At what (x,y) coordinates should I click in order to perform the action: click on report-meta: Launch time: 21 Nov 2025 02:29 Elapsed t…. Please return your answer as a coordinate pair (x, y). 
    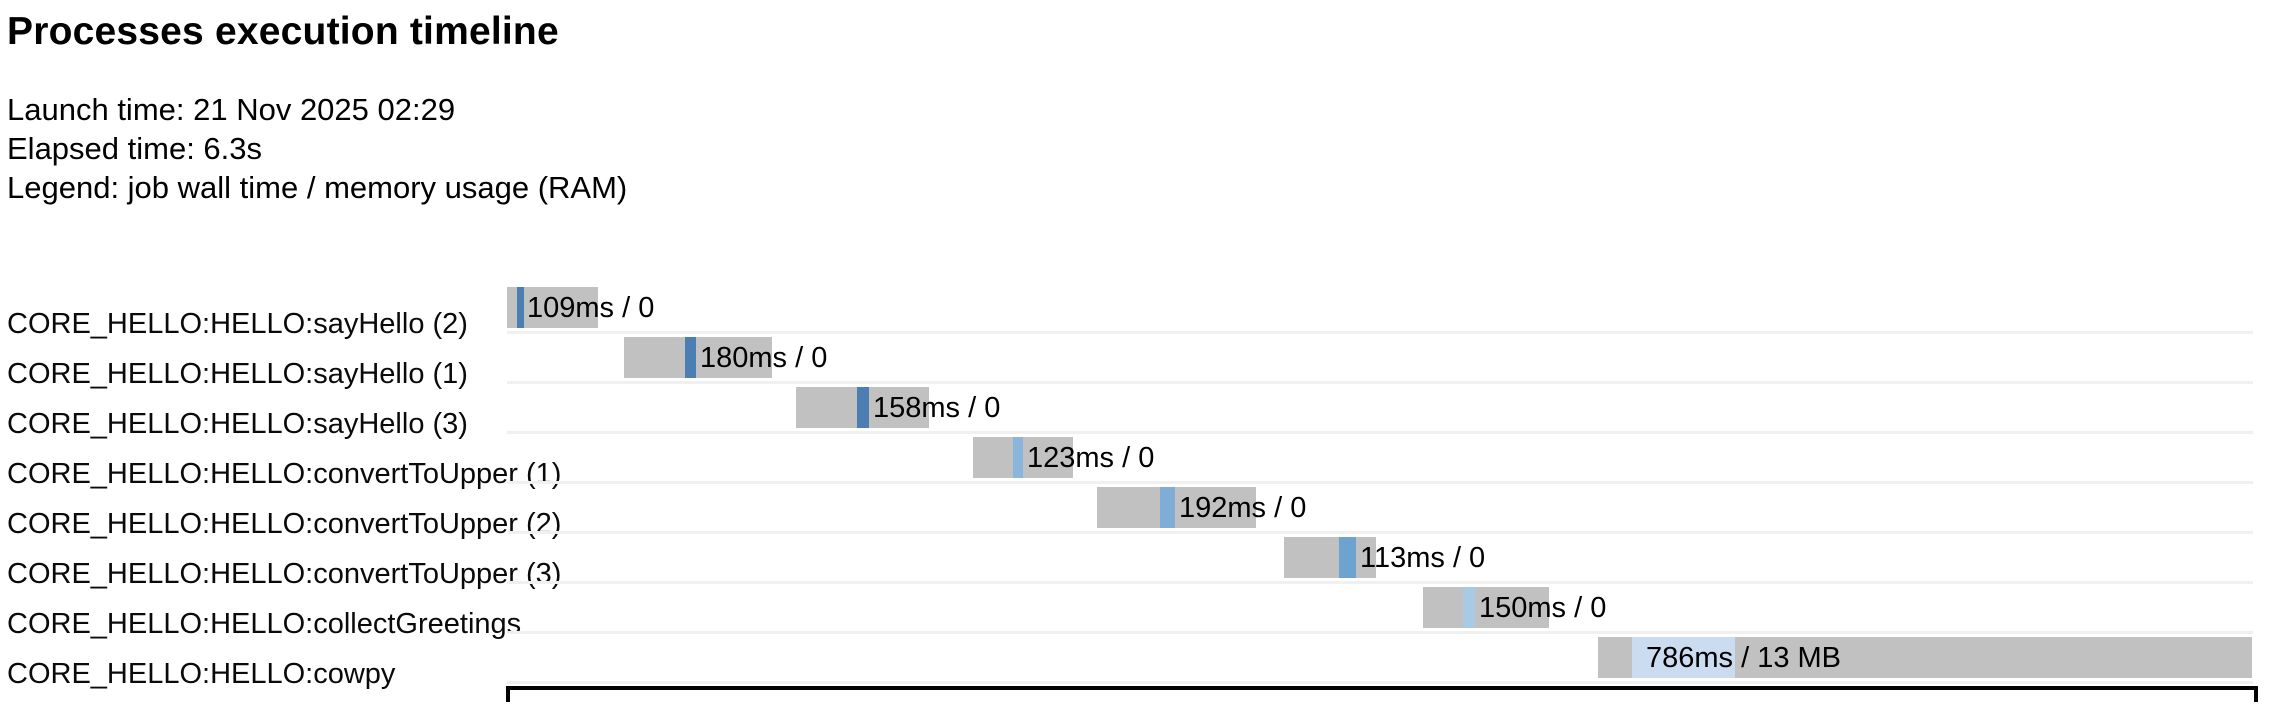
    Looking at the image, I should click on (317, 148).